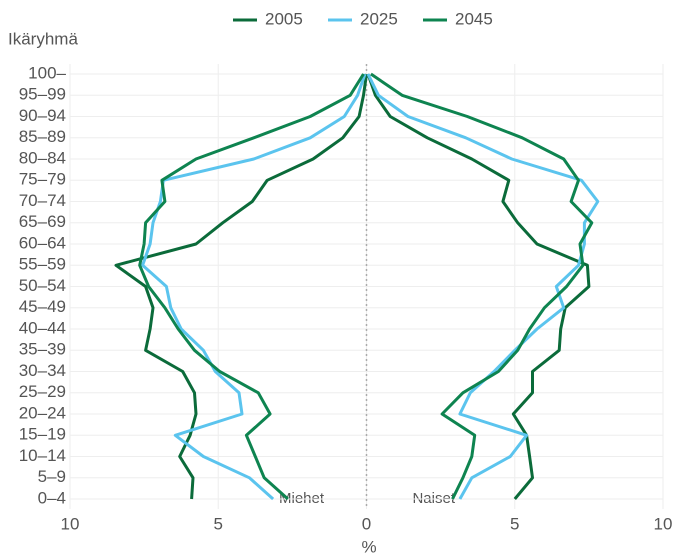 This screenshot has width=676, height=558. I want to click on y-tick-label: 75–79, so click(42, 179).